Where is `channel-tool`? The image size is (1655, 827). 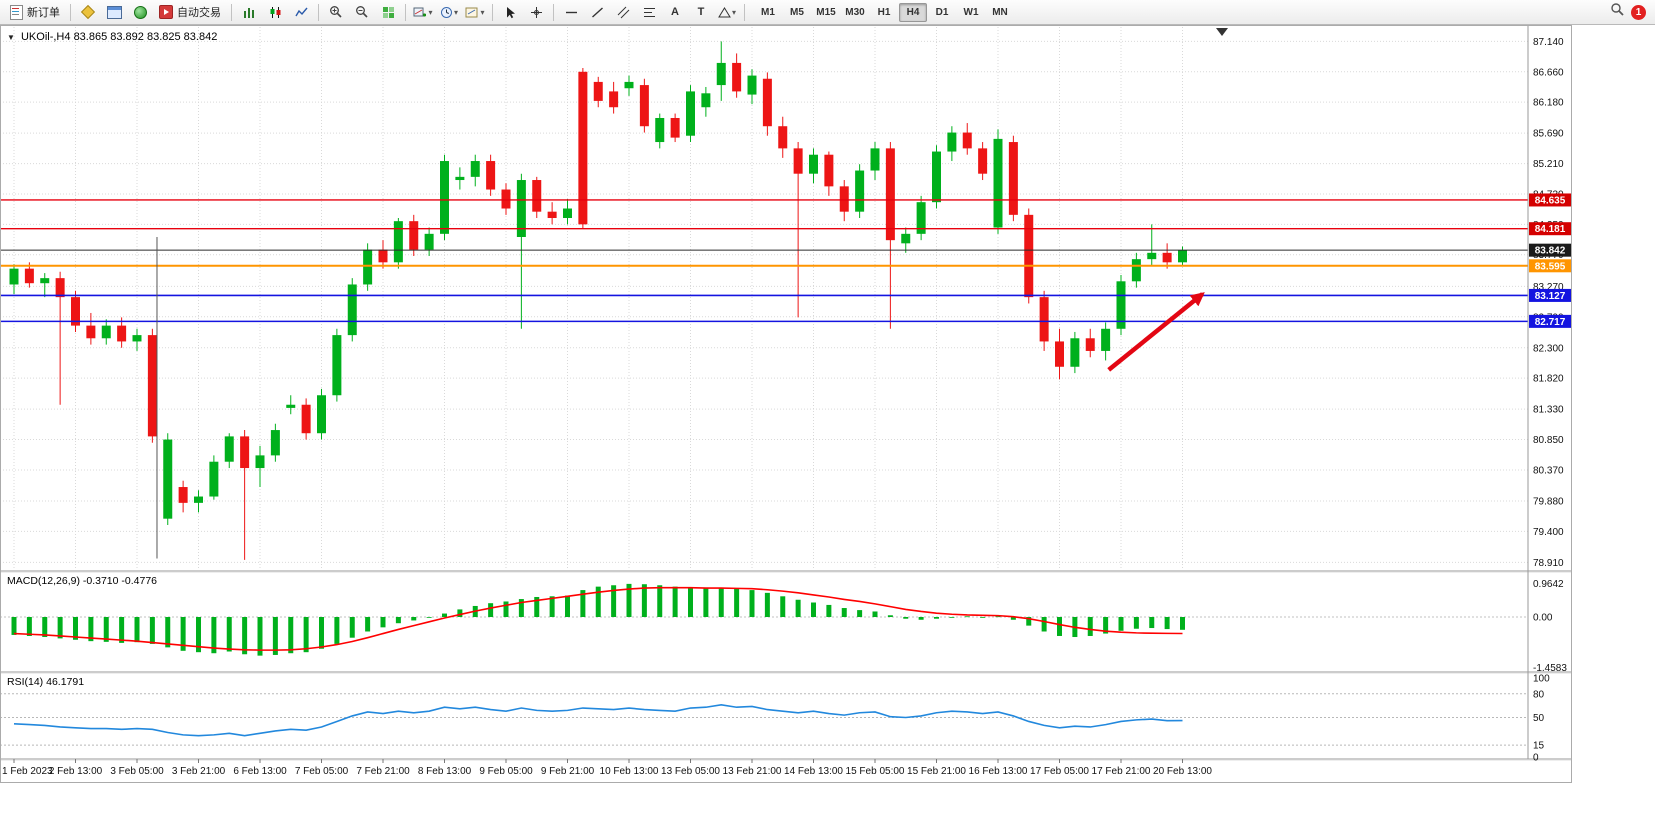 channel-tool is located at coordinates (623, 12).